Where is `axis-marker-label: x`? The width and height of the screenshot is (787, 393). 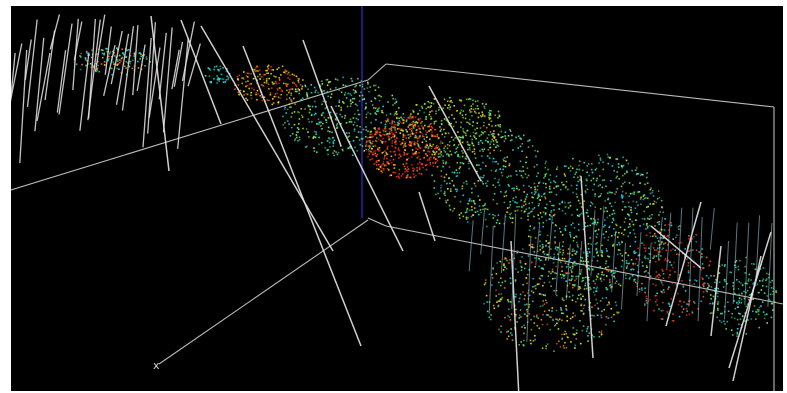 axis-marker-label: x is located at coordinates (156, 365).